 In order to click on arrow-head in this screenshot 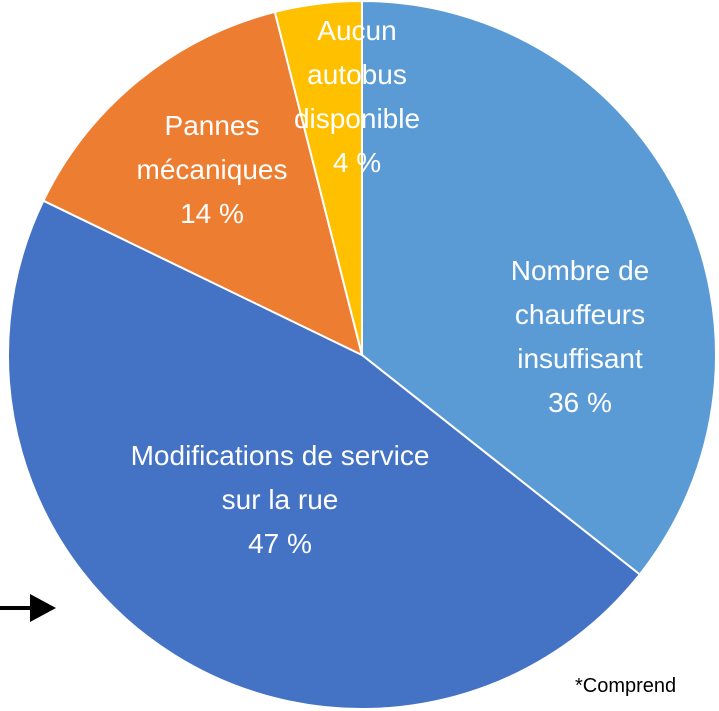, I will do `click(43, 608)`.